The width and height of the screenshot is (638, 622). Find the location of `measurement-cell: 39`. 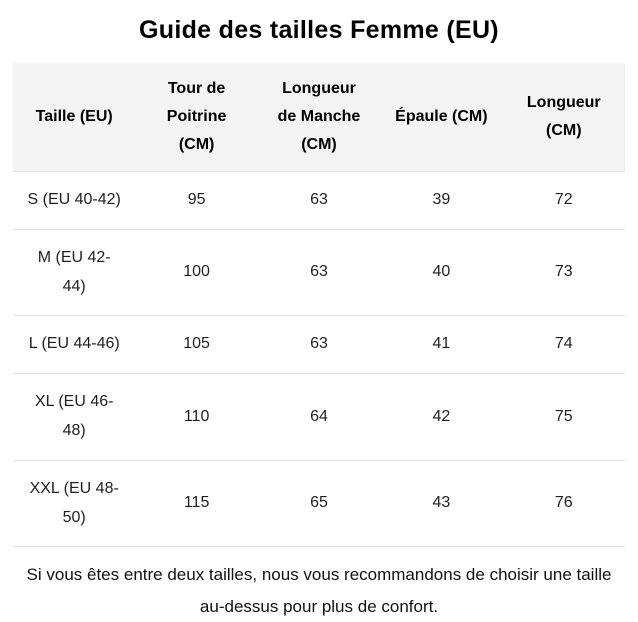

measurement-cell: 39 is located at coordinates (441, 200).